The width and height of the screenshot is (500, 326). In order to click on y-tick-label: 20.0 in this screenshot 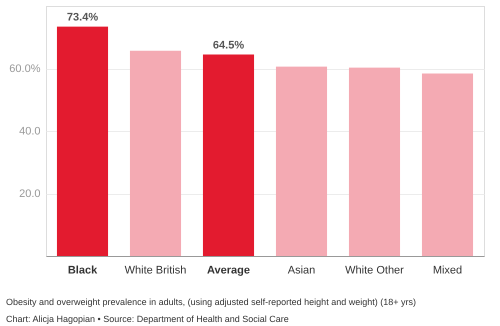, I will do `click(29, 194)`.